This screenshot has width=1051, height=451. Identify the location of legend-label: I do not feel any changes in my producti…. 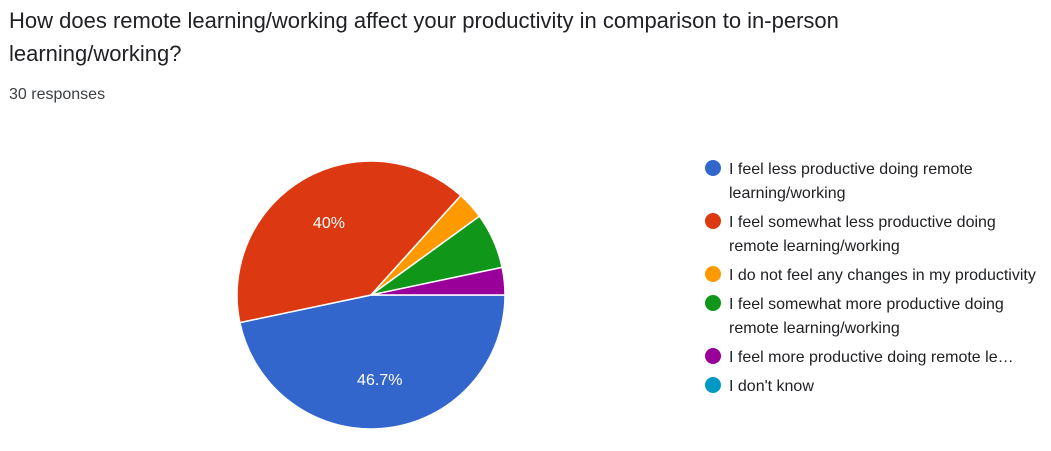
(882, 275).